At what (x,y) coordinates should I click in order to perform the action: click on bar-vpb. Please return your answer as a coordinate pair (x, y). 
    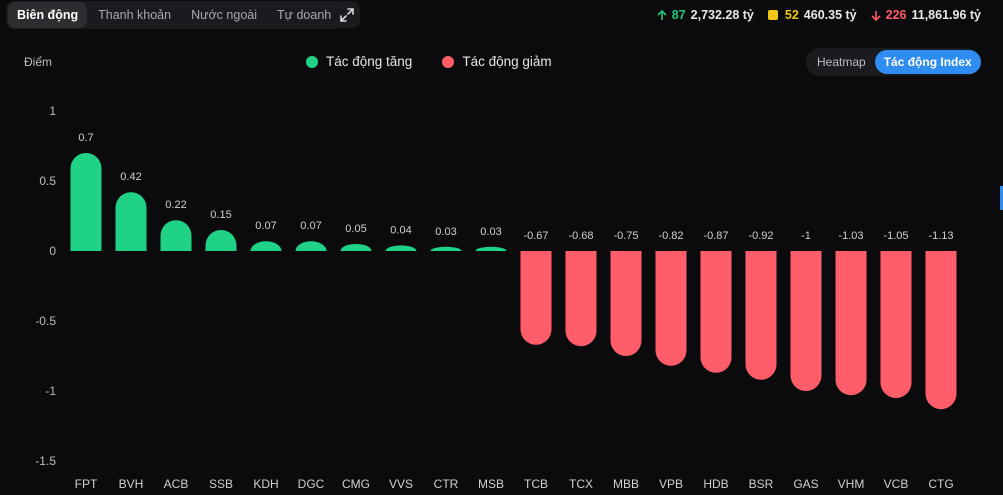
    Looking at the image, I should click on (671, 308).